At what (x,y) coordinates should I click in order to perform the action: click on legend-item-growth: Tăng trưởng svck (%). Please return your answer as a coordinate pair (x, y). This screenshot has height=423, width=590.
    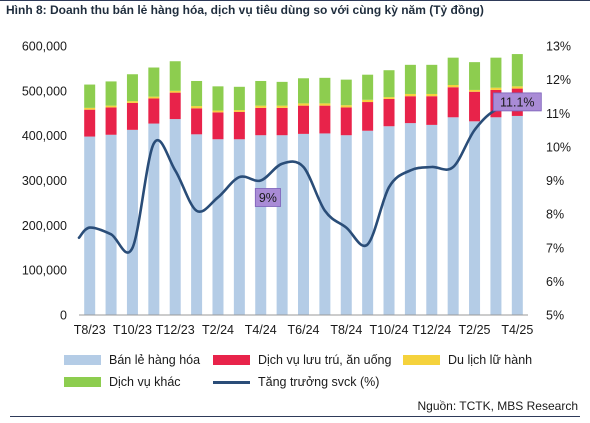
    Looking at the image, I should click on (296, 382).